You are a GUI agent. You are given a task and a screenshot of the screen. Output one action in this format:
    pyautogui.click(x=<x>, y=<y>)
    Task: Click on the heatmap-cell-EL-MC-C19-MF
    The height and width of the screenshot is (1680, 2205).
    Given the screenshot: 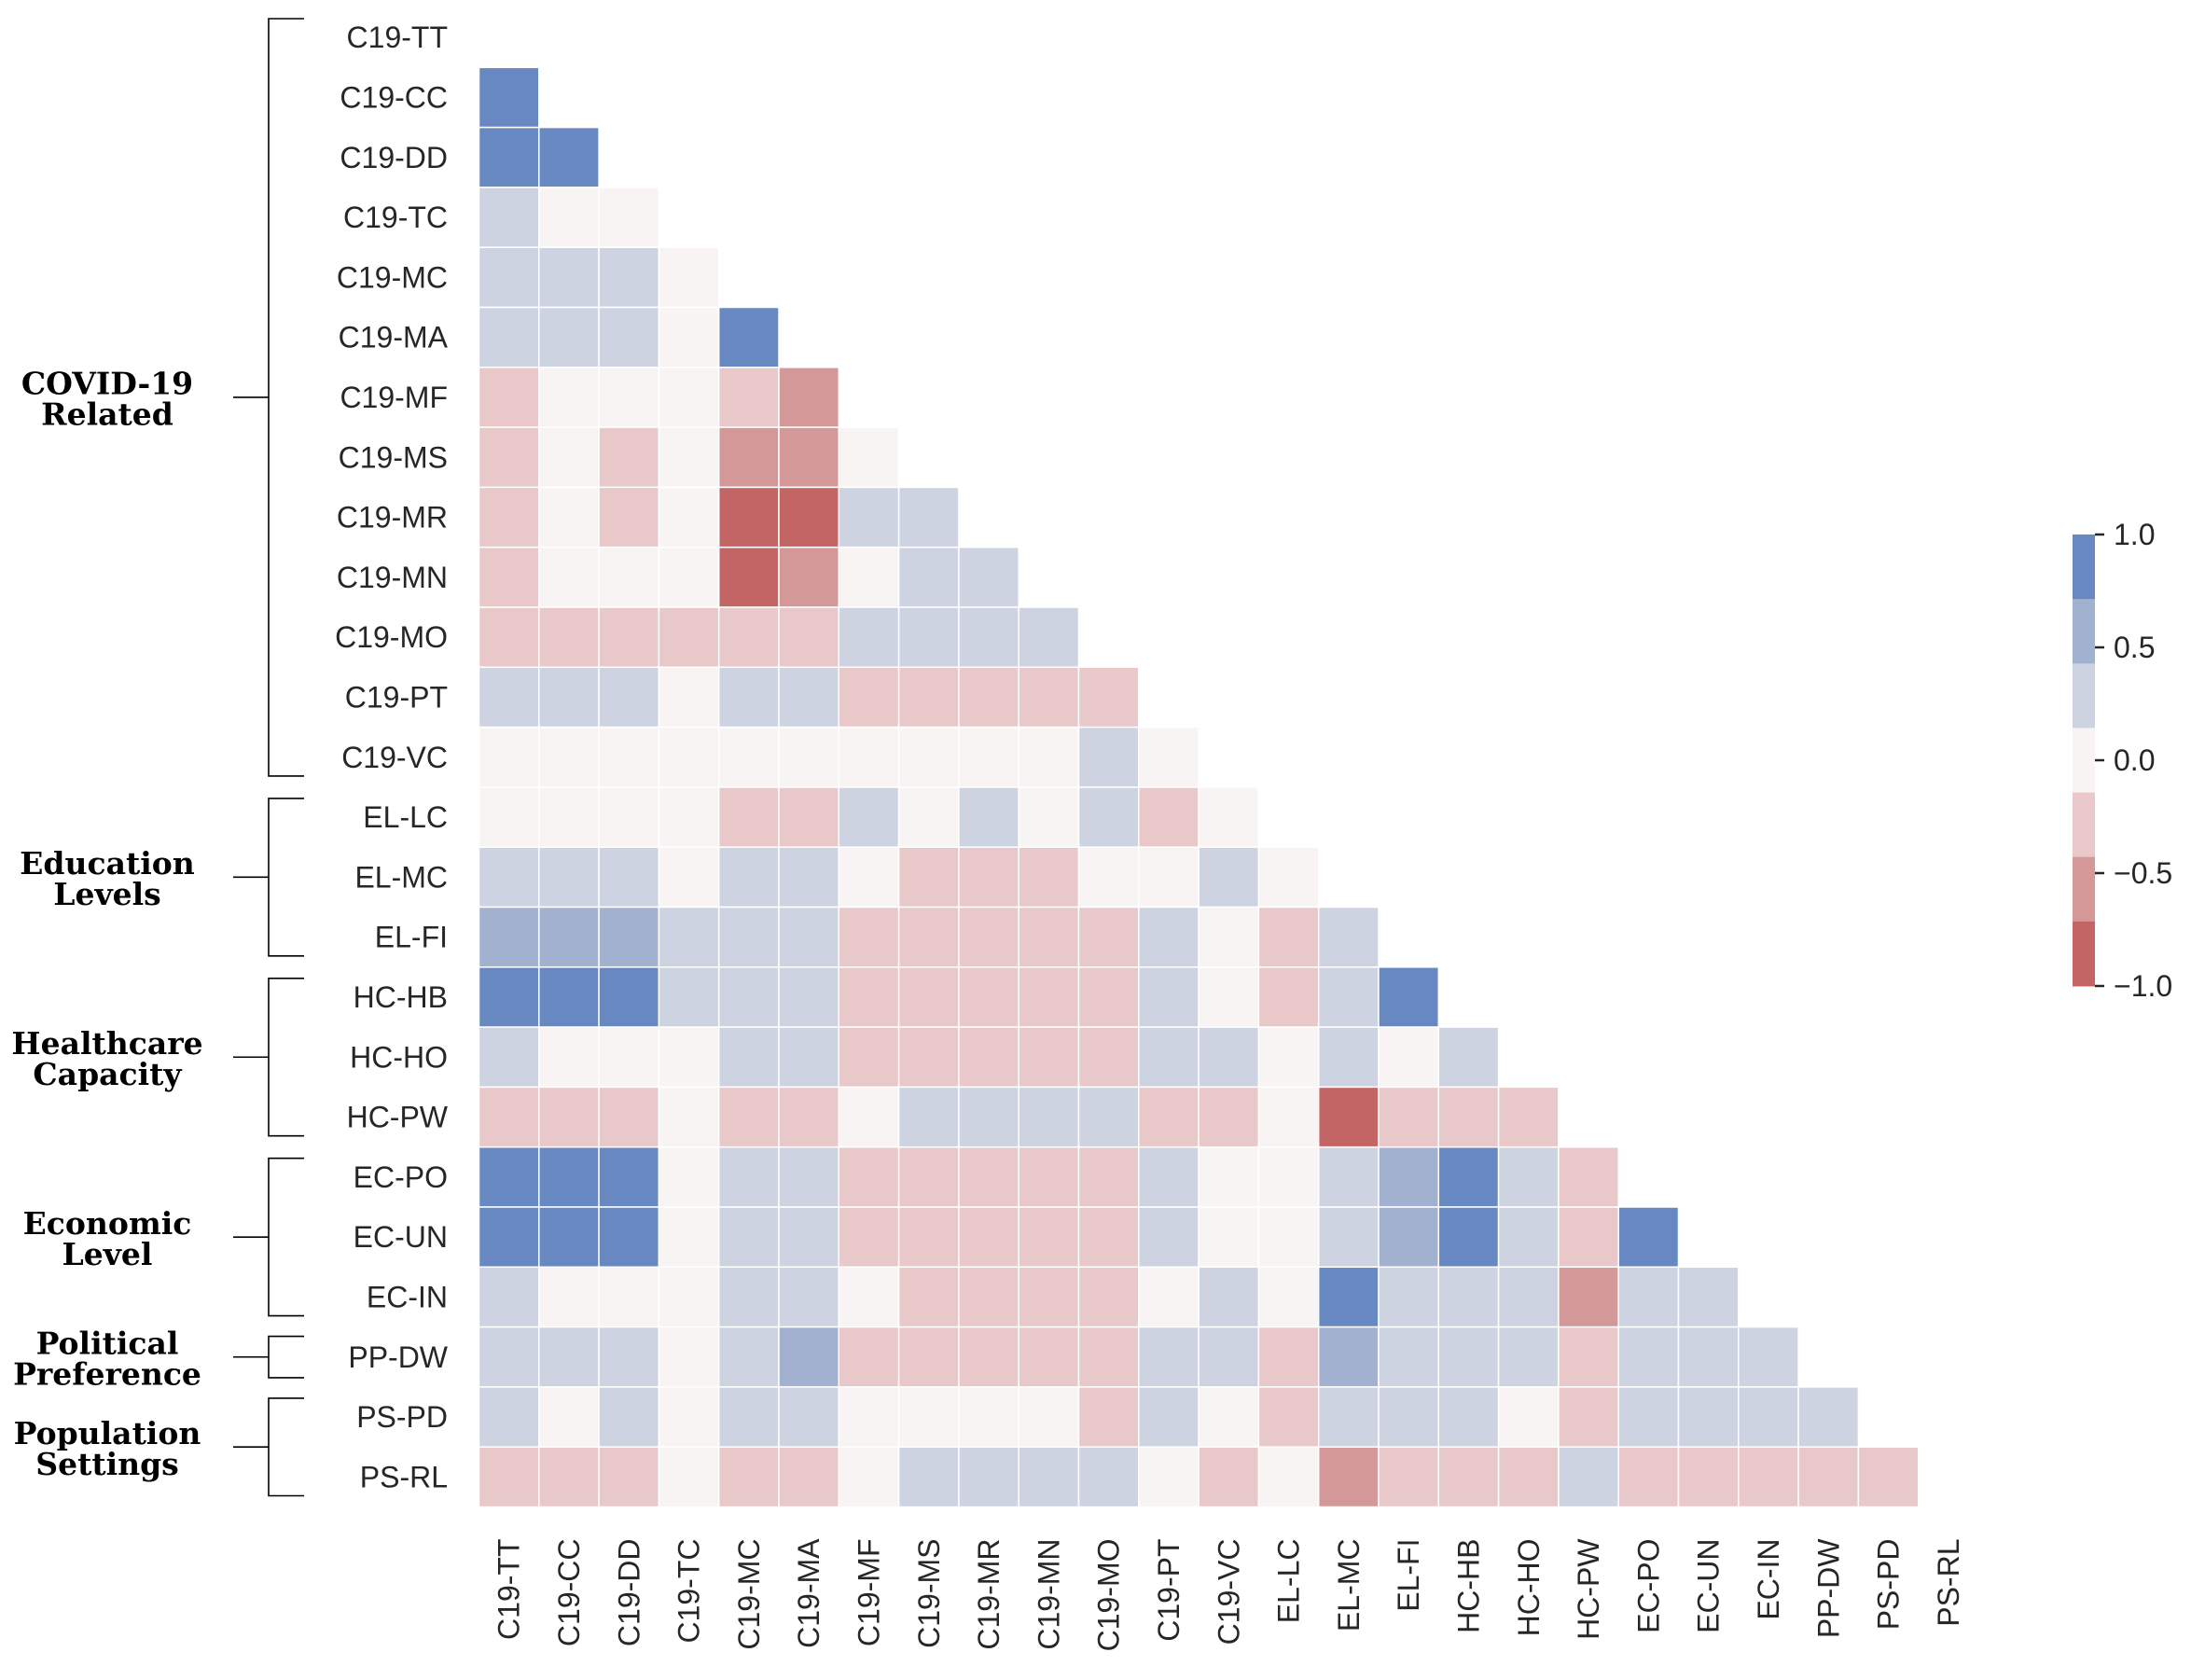 What is the action you would take?
    pyautogui.click(x=869, y=877)
    